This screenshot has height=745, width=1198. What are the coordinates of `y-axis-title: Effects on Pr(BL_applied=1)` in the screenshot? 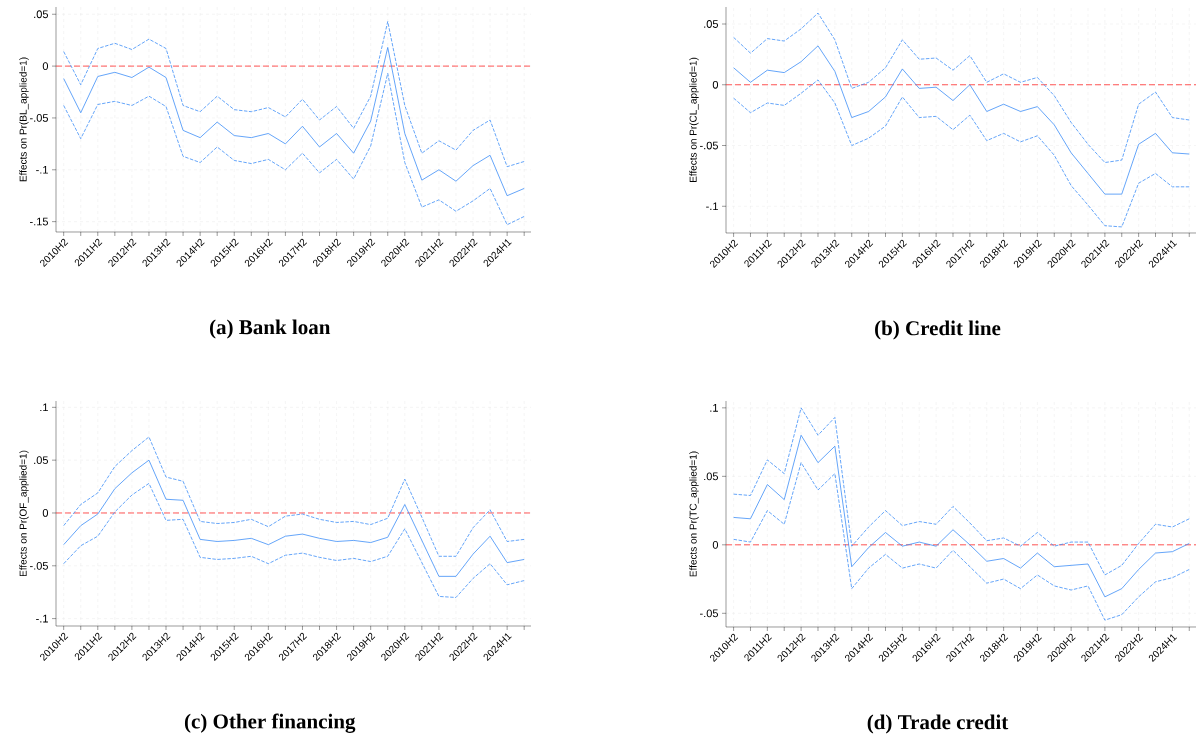 It's located at (24, 119).